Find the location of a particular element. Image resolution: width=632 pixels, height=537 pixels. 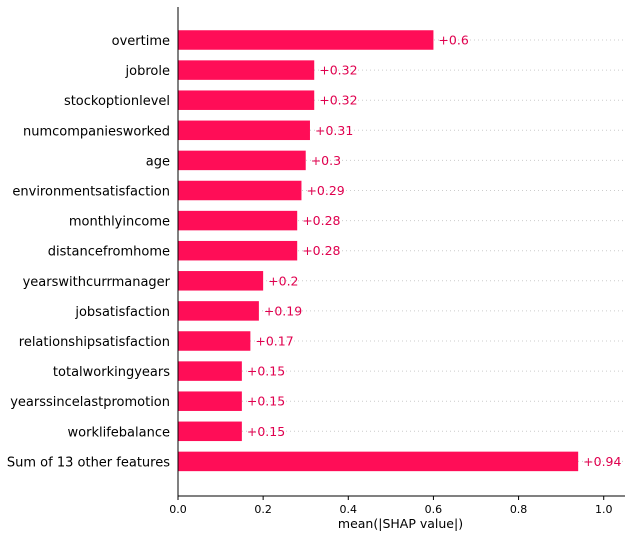

category-label: overtime is located at coordinates (141, 41).